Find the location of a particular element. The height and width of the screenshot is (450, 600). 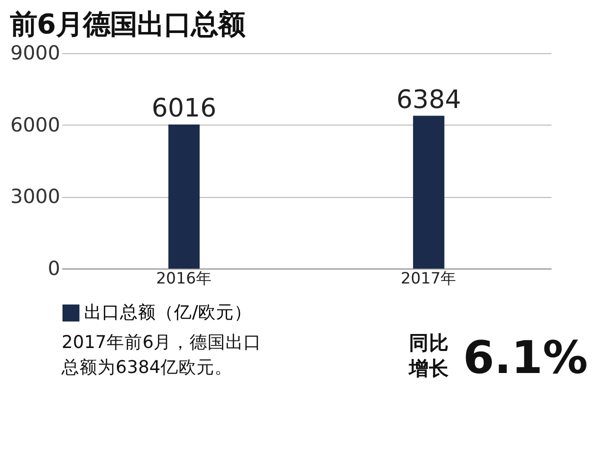

y-tick-label: 6000 is located at coordinates (35, 124).